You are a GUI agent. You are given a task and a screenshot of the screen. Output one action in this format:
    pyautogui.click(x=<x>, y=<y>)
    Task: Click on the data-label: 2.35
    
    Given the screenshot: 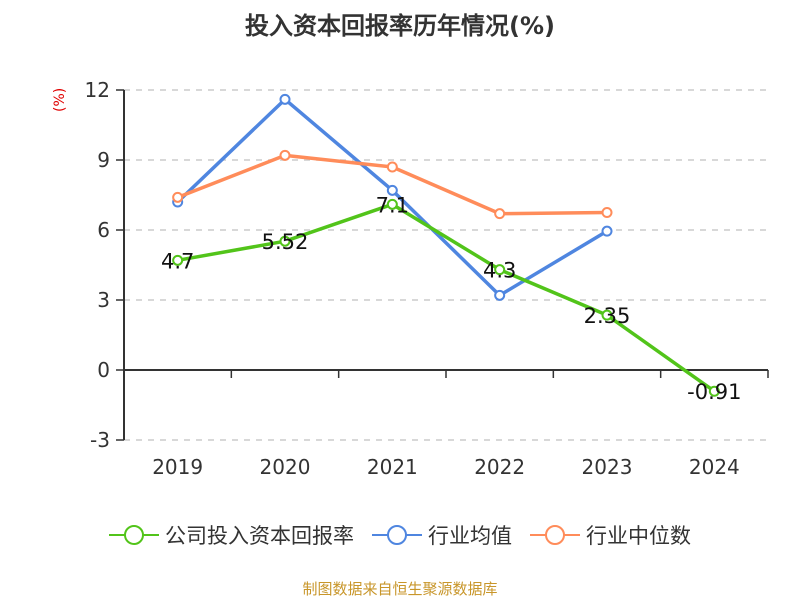 What is the action you would take?
    pyautogui.click(x=607, y=316)
    